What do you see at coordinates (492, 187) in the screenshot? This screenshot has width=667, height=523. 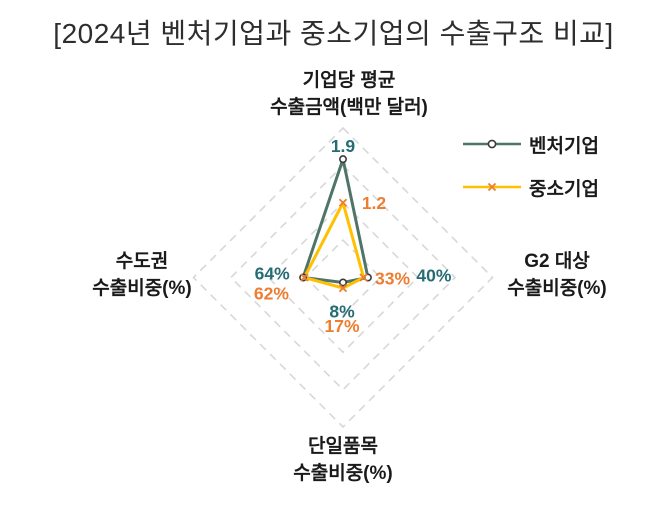 I see `legend-line-x-marker-icon` at bounding box center [492, 187].